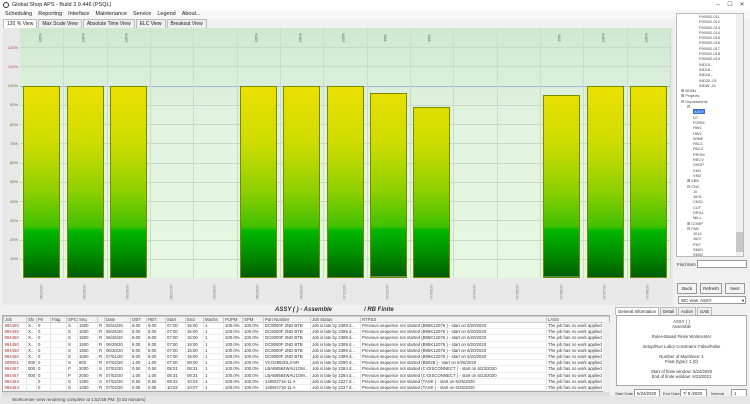 The width and height of the screenshot is (750, 404). Describe the element at coordinates (710, 106) in the screenshot. I see `tree-node: ⊟` at that location.